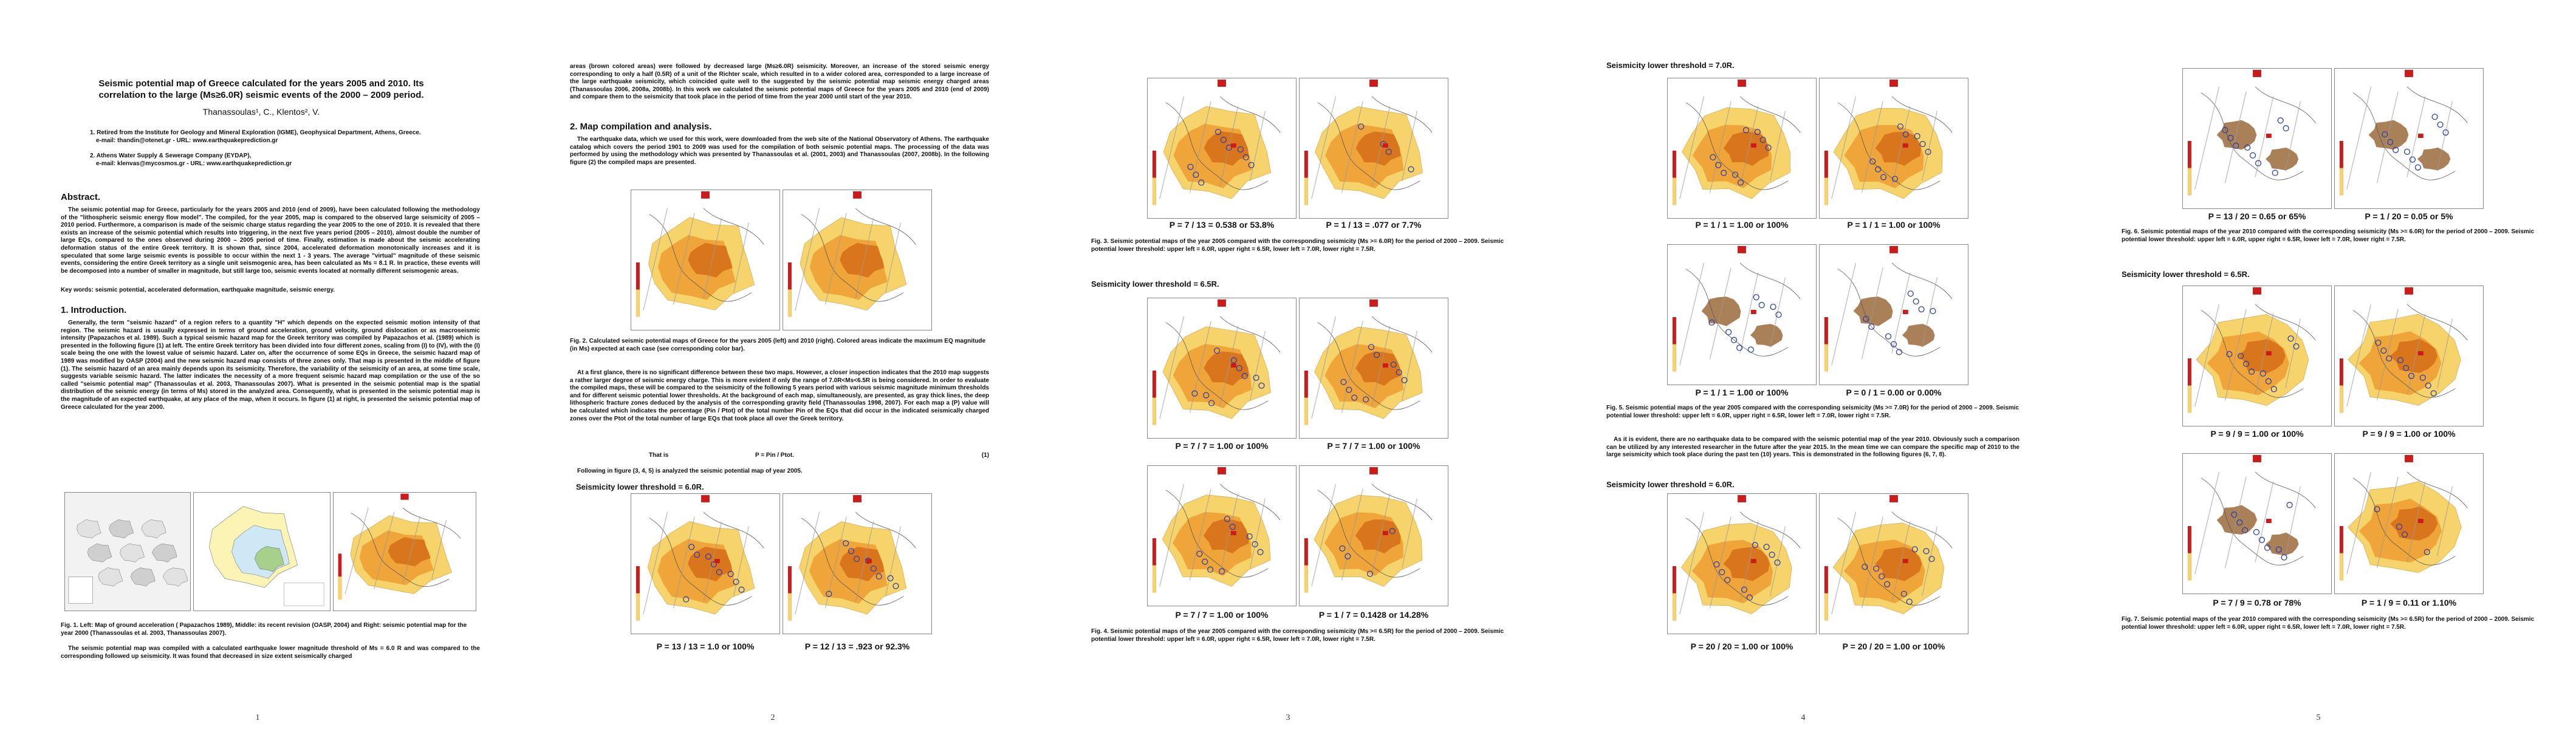 The height and width of the screenshot is (729, 2576). What do you see at coordinates (640, 487) in the screenshot?
I see `threshold-heading: Seismicity lower threshold = 6.0R.` at bounding box center [640, 487].